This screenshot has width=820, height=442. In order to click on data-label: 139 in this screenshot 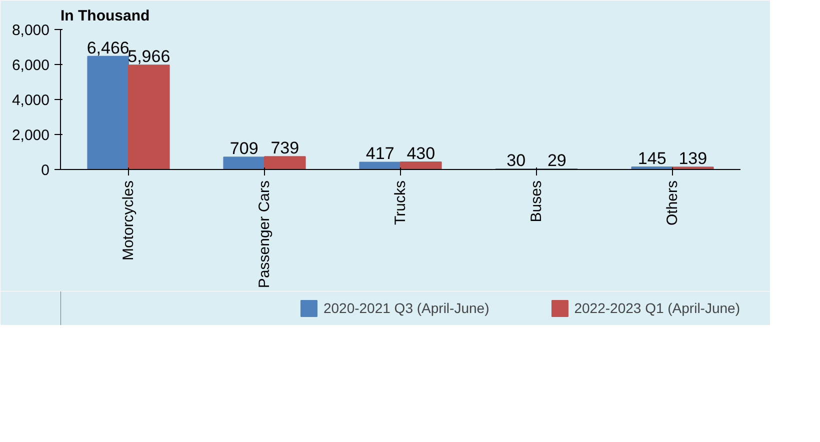, I will do `click(693, 158)`.